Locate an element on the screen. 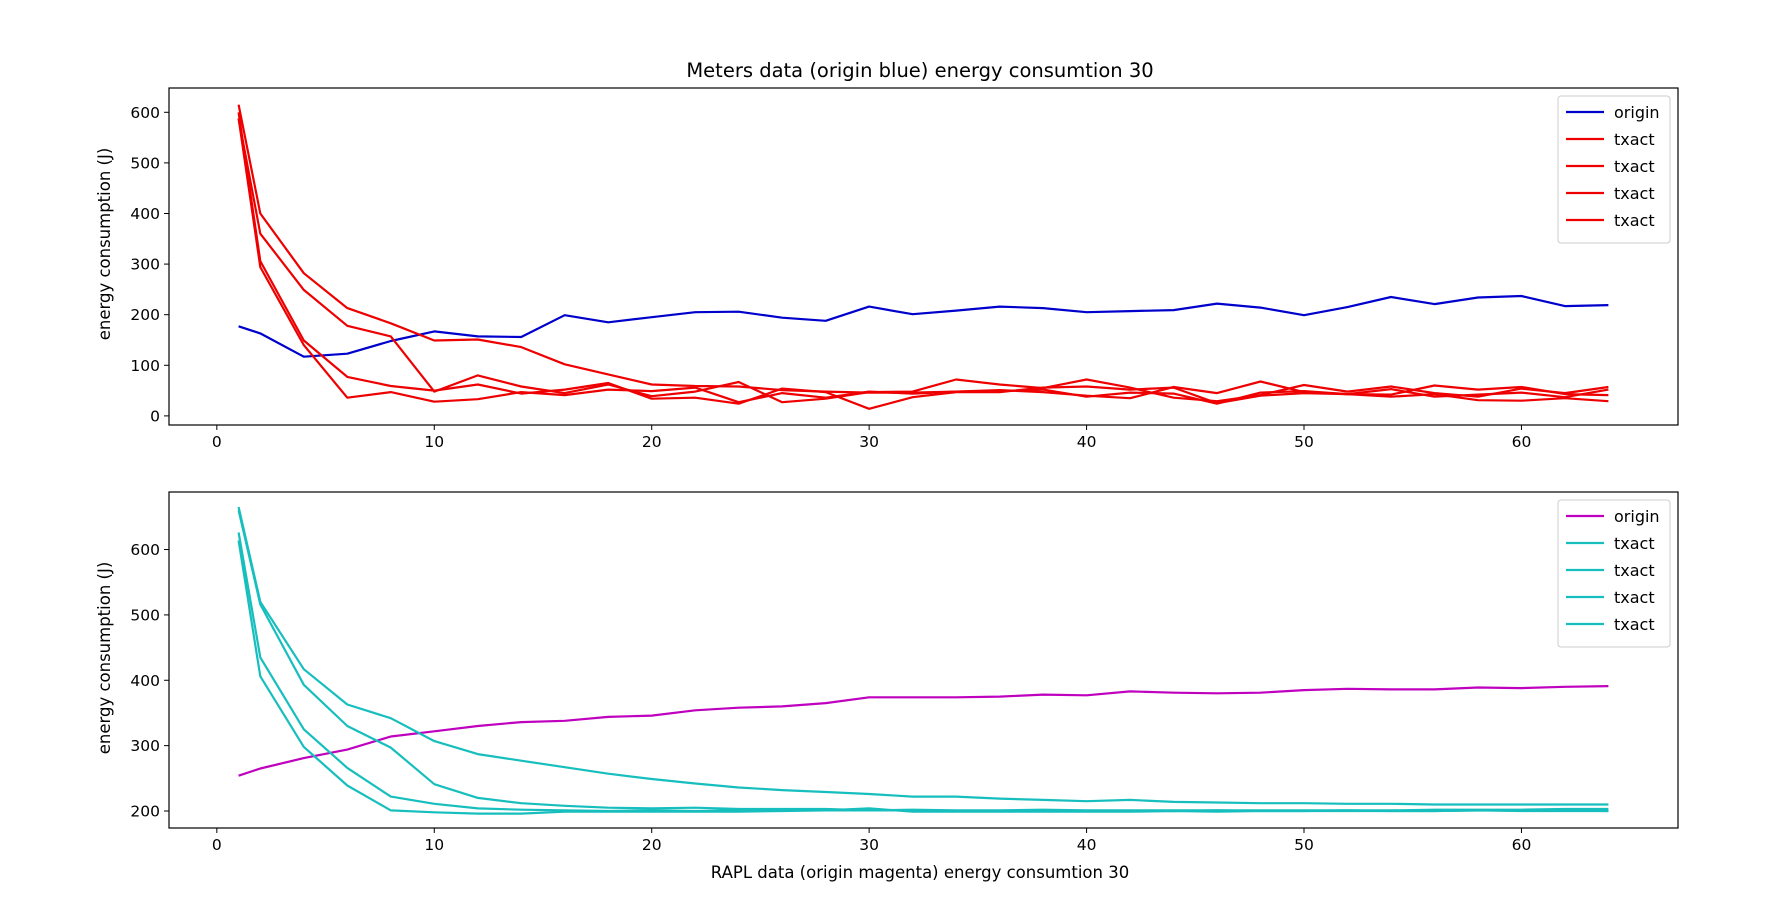 This screenshot has height=915, width=1792. meters-x-tick-label: 30 is located at coordinates (869, 442).